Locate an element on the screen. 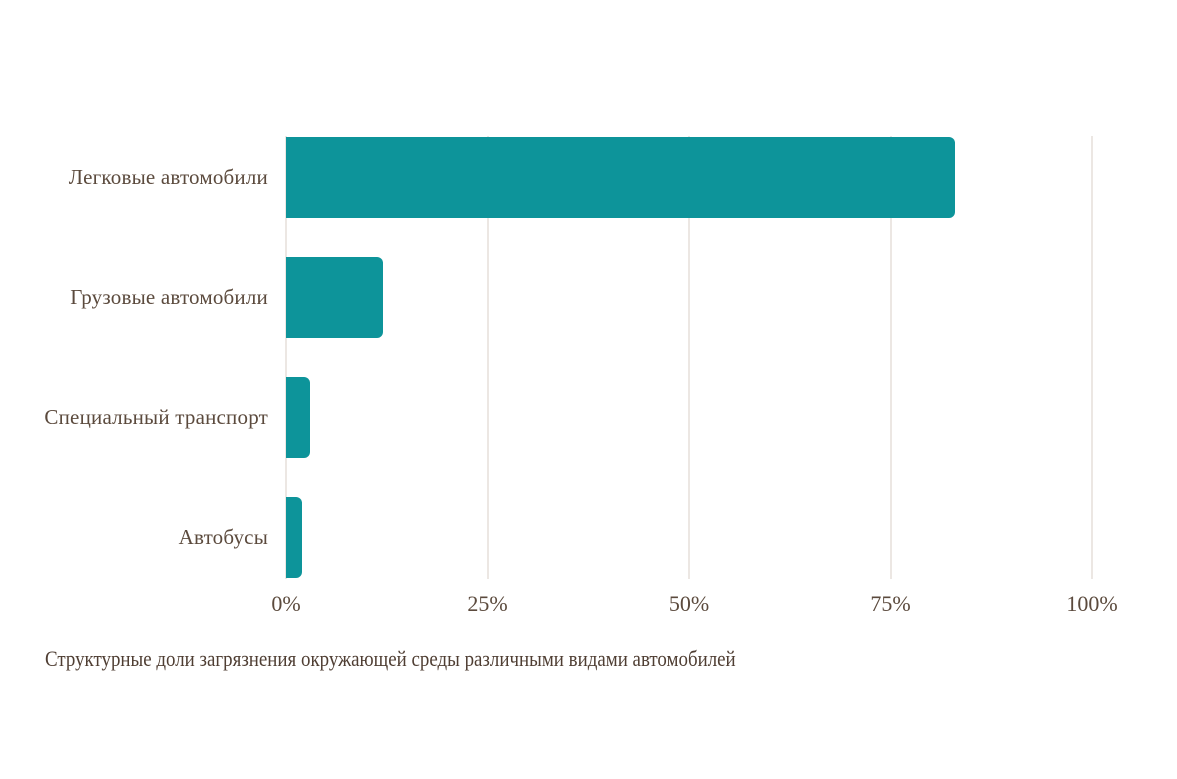  x-tick-label-100: 100% is located at coordinates (1092, 603).